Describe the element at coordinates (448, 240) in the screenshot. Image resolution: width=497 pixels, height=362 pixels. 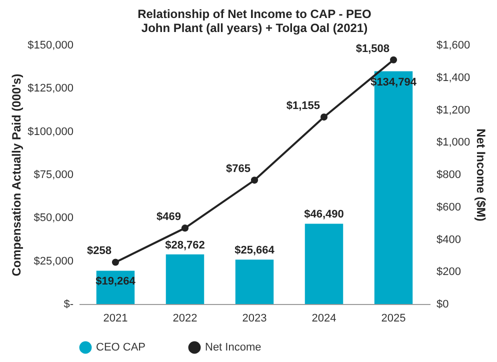
I see `y2-tick-label: $400` at that location.